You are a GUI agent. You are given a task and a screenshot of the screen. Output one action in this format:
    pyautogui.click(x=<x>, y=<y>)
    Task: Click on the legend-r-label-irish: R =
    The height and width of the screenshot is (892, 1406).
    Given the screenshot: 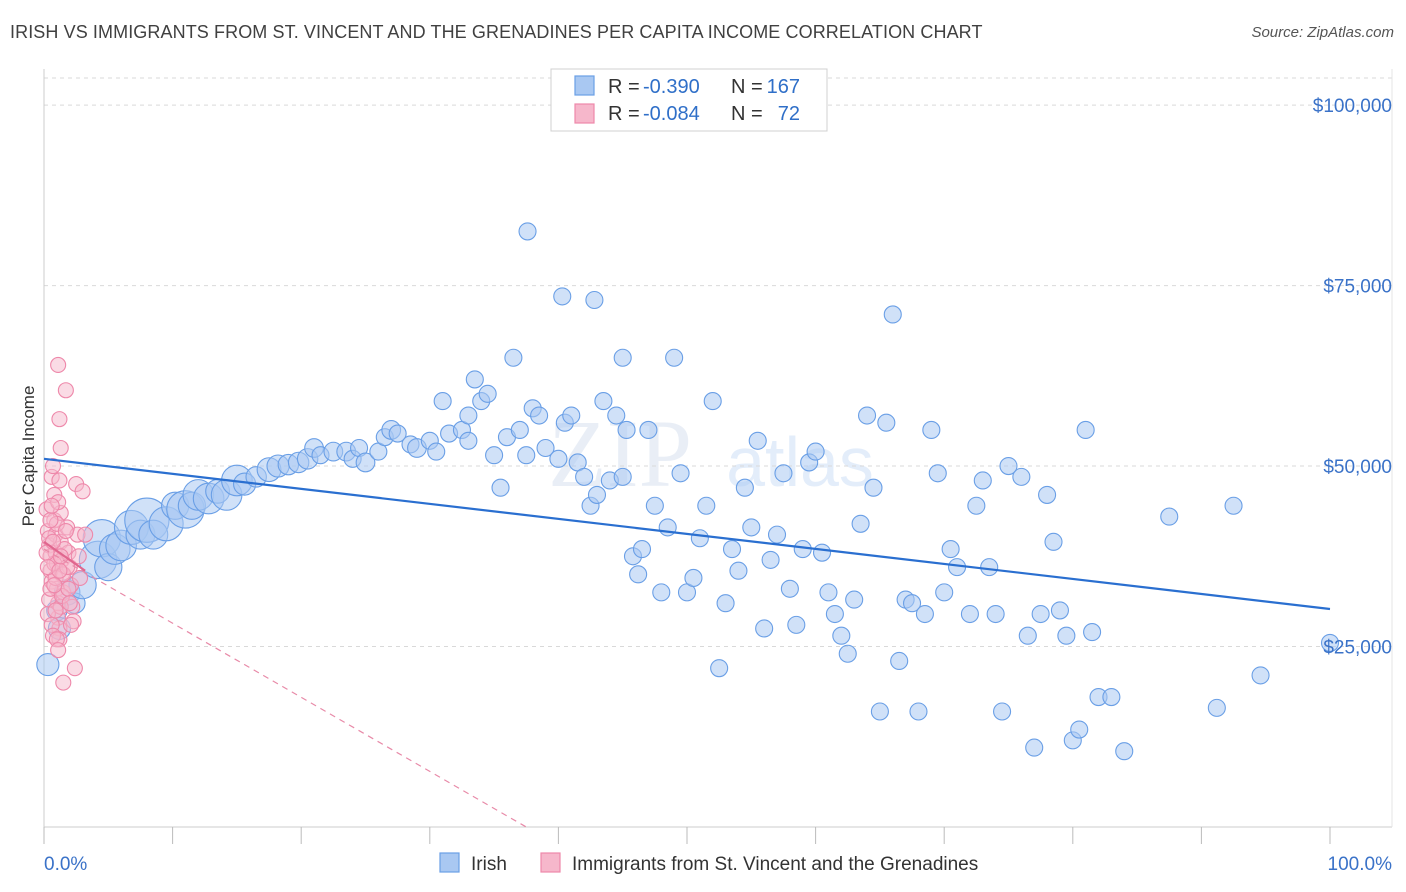 What is the action you would take?
    pyautogui.click(x=624, y=87)
    